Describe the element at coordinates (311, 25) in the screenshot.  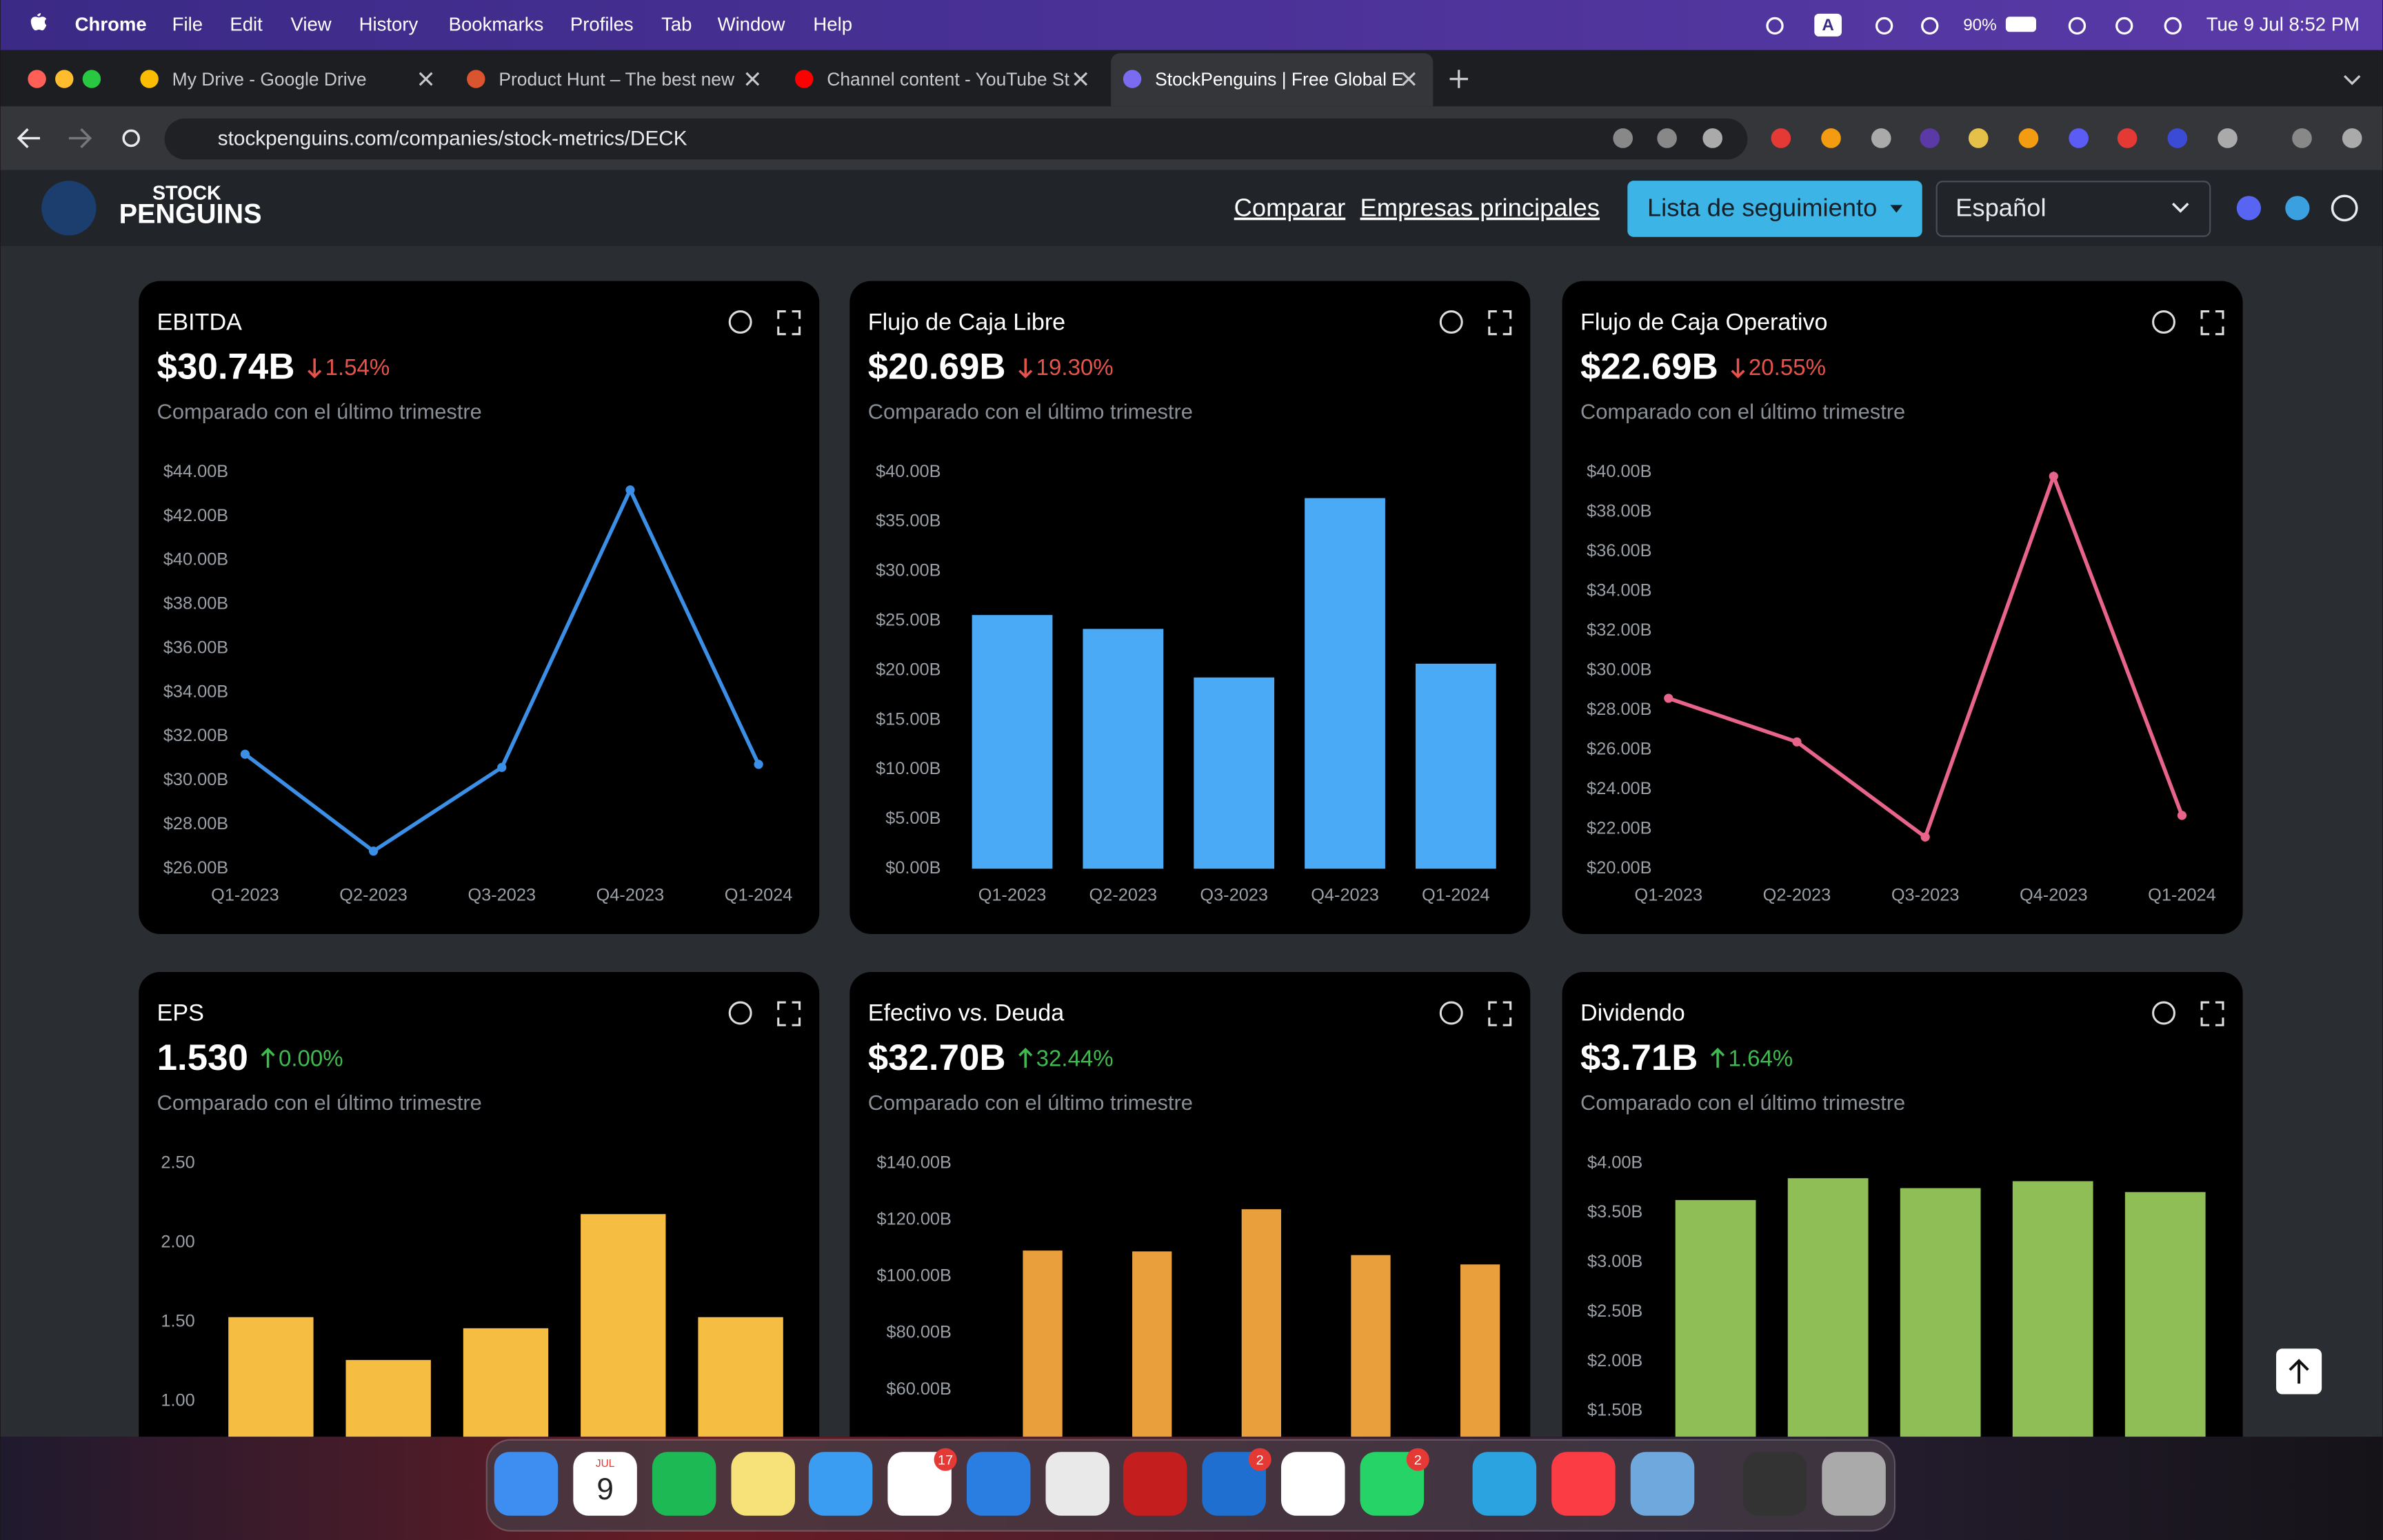
I see `menu-item: View` at that location.